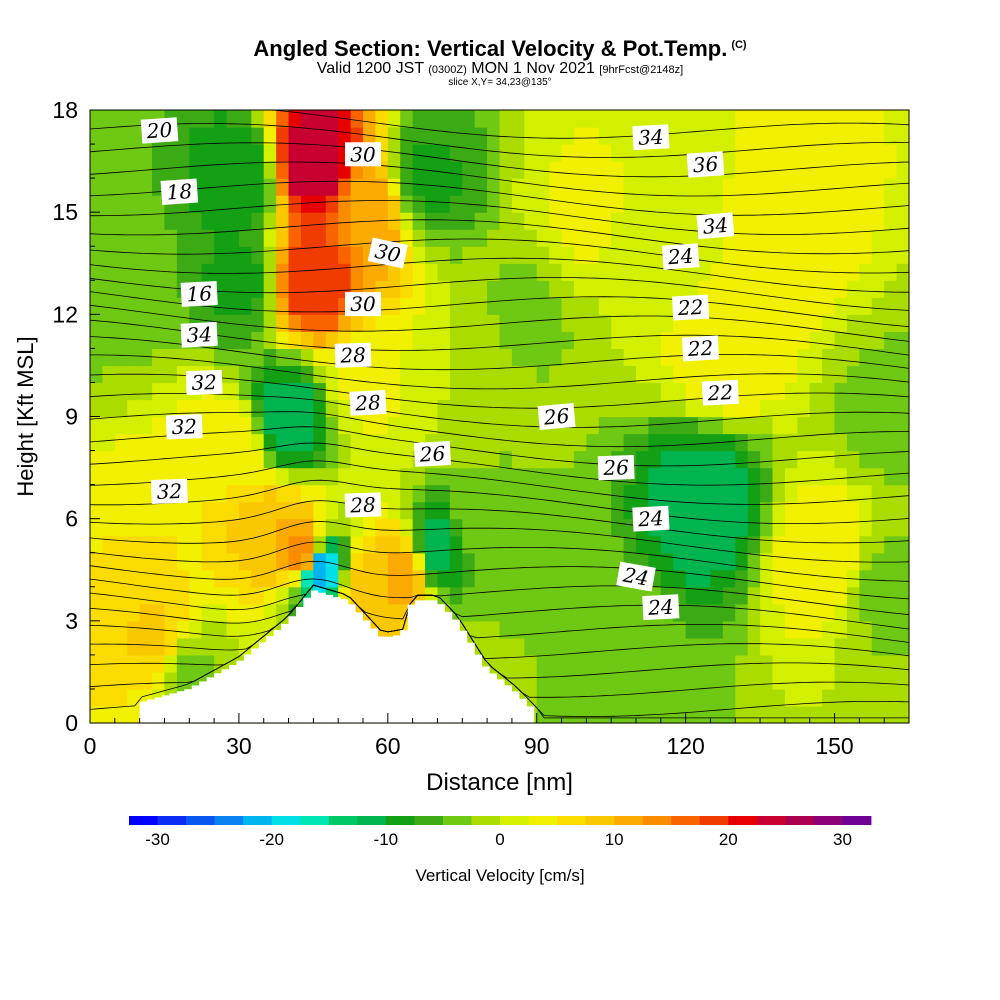 This screenshot has height=1000, width=1000. What do you see at coordinates (556, 416) in the screenshot?
I see `contour-label-box` at bounding box center [556, 416].